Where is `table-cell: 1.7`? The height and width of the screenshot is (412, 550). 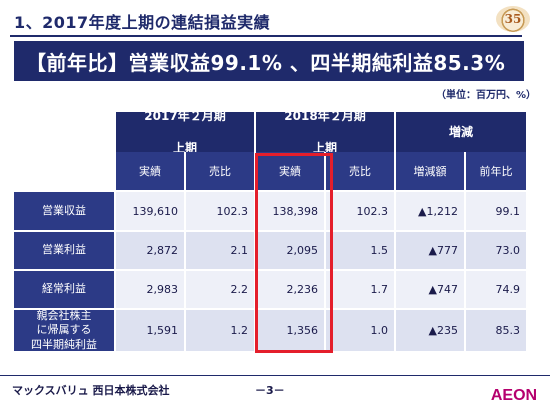 table-cell: 1.7 is located at coordinates (360, 289).